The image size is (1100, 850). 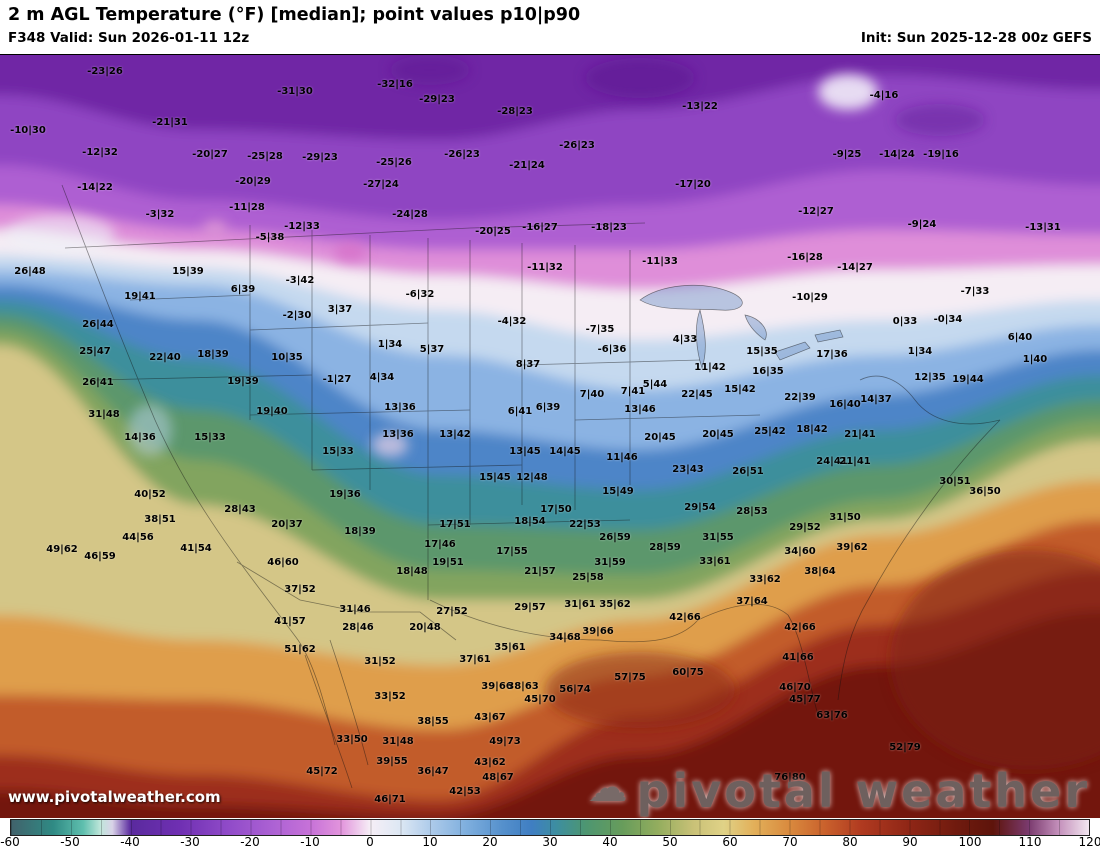 What do you see at coordinates (565, 451) in the screenshot?
I see `point-value: 14|45` at bounding box center [565, 451].